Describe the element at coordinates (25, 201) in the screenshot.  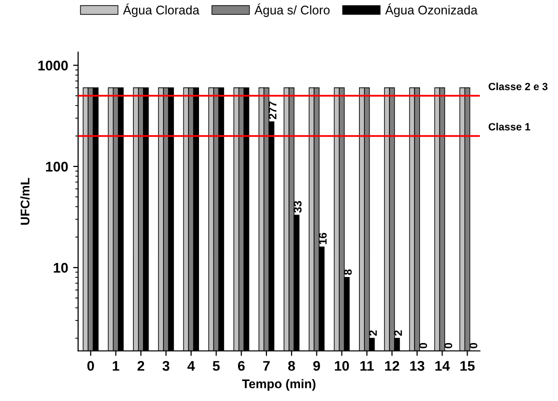
I see `y-axis-title: UFC/mL` at that location.